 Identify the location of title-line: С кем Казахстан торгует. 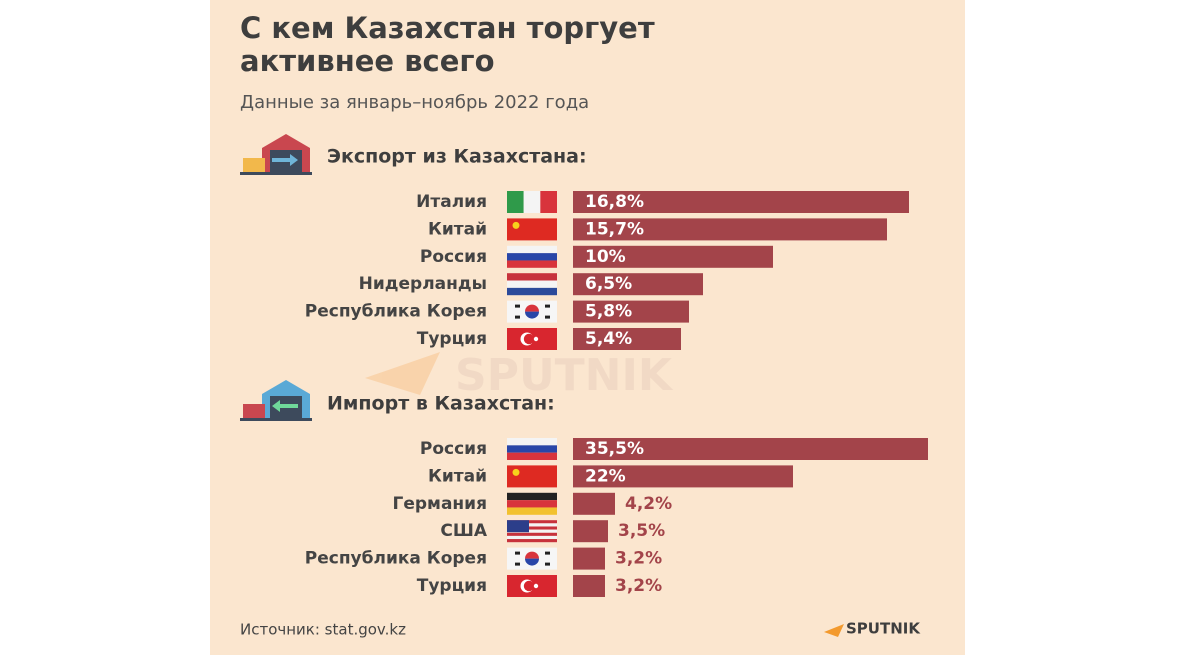
(447, 28).